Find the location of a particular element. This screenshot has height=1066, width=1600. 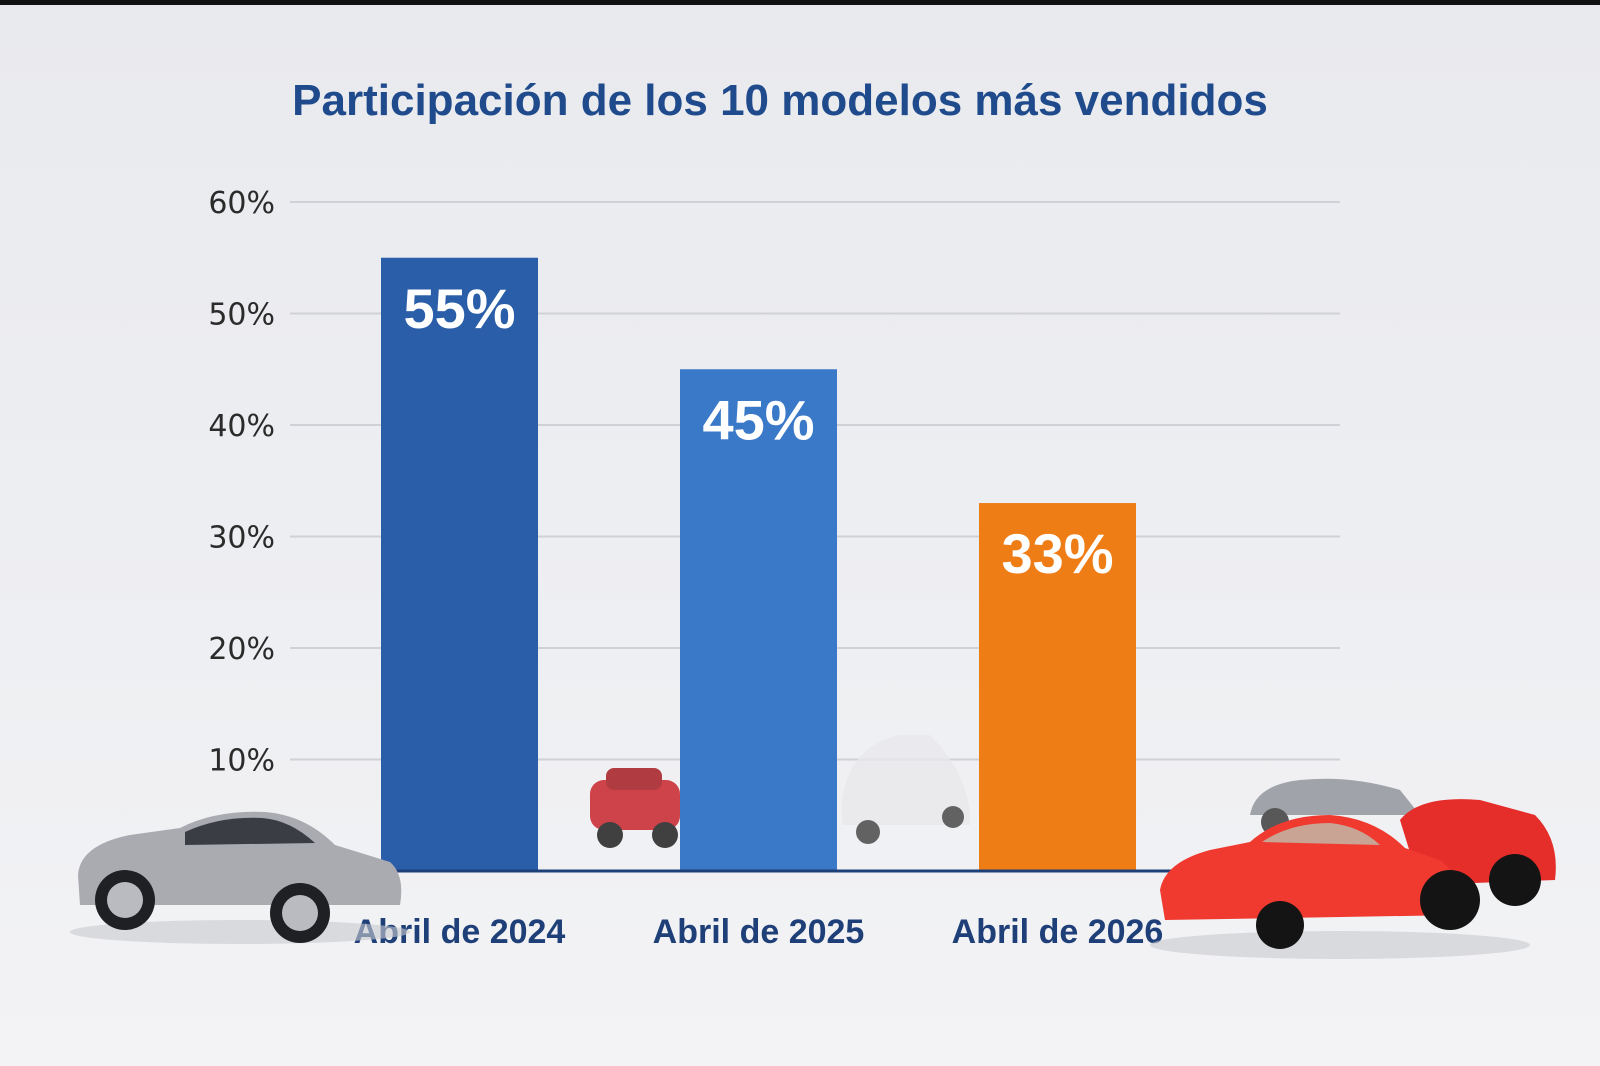

data-labels: 55% 45% 33% is located at coordinates (758, 431).